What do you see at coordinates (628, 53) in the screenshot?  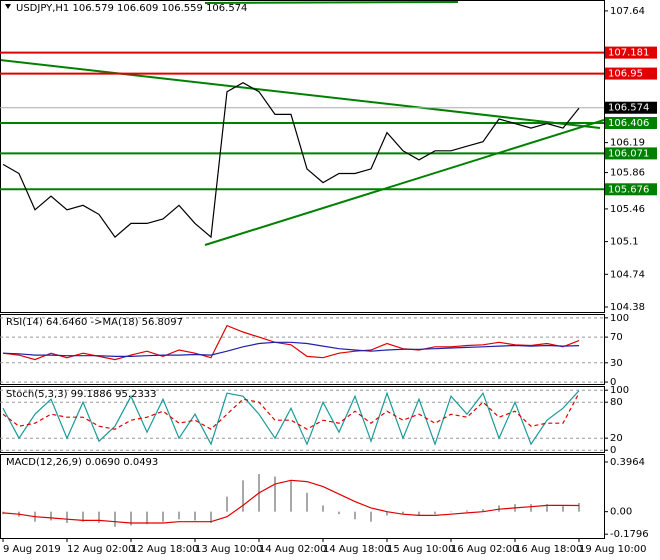 I see `price-level-label: 107.181` at bounding box center [628, 53].